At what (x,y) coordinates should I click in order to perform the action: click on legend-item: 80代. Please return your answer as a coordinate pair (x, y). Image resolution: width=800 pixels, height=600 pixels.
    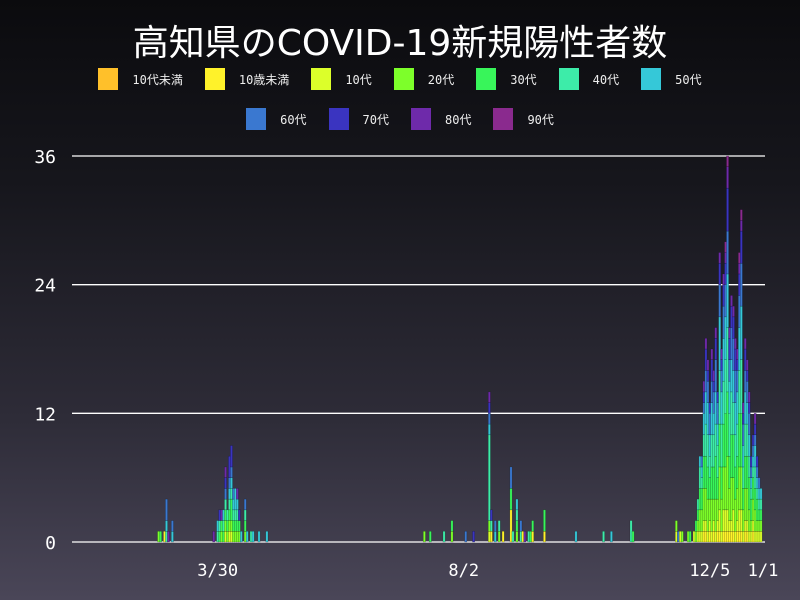
    Looking at the image, I should click on (441, 119).